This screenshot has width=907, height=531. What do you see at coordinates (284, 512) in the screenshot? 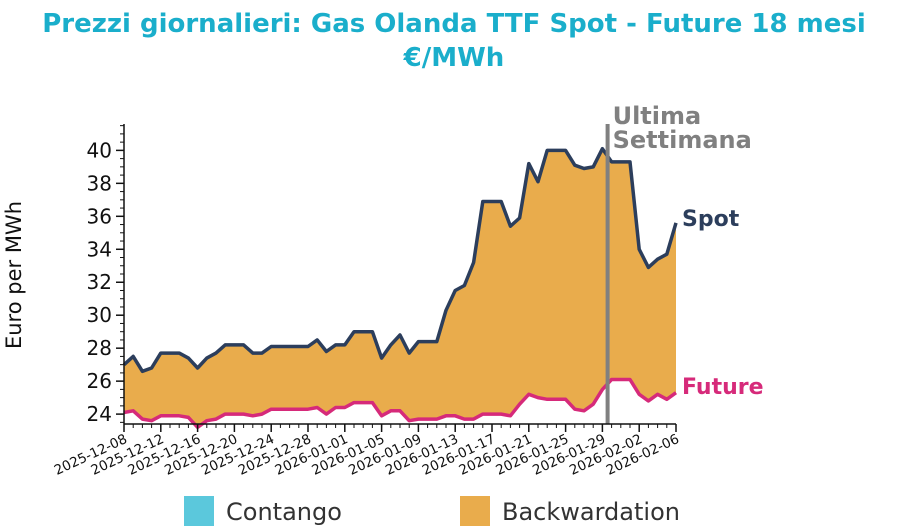
I see `legend-label-contango: Contango` at bounding box center [284, 512].